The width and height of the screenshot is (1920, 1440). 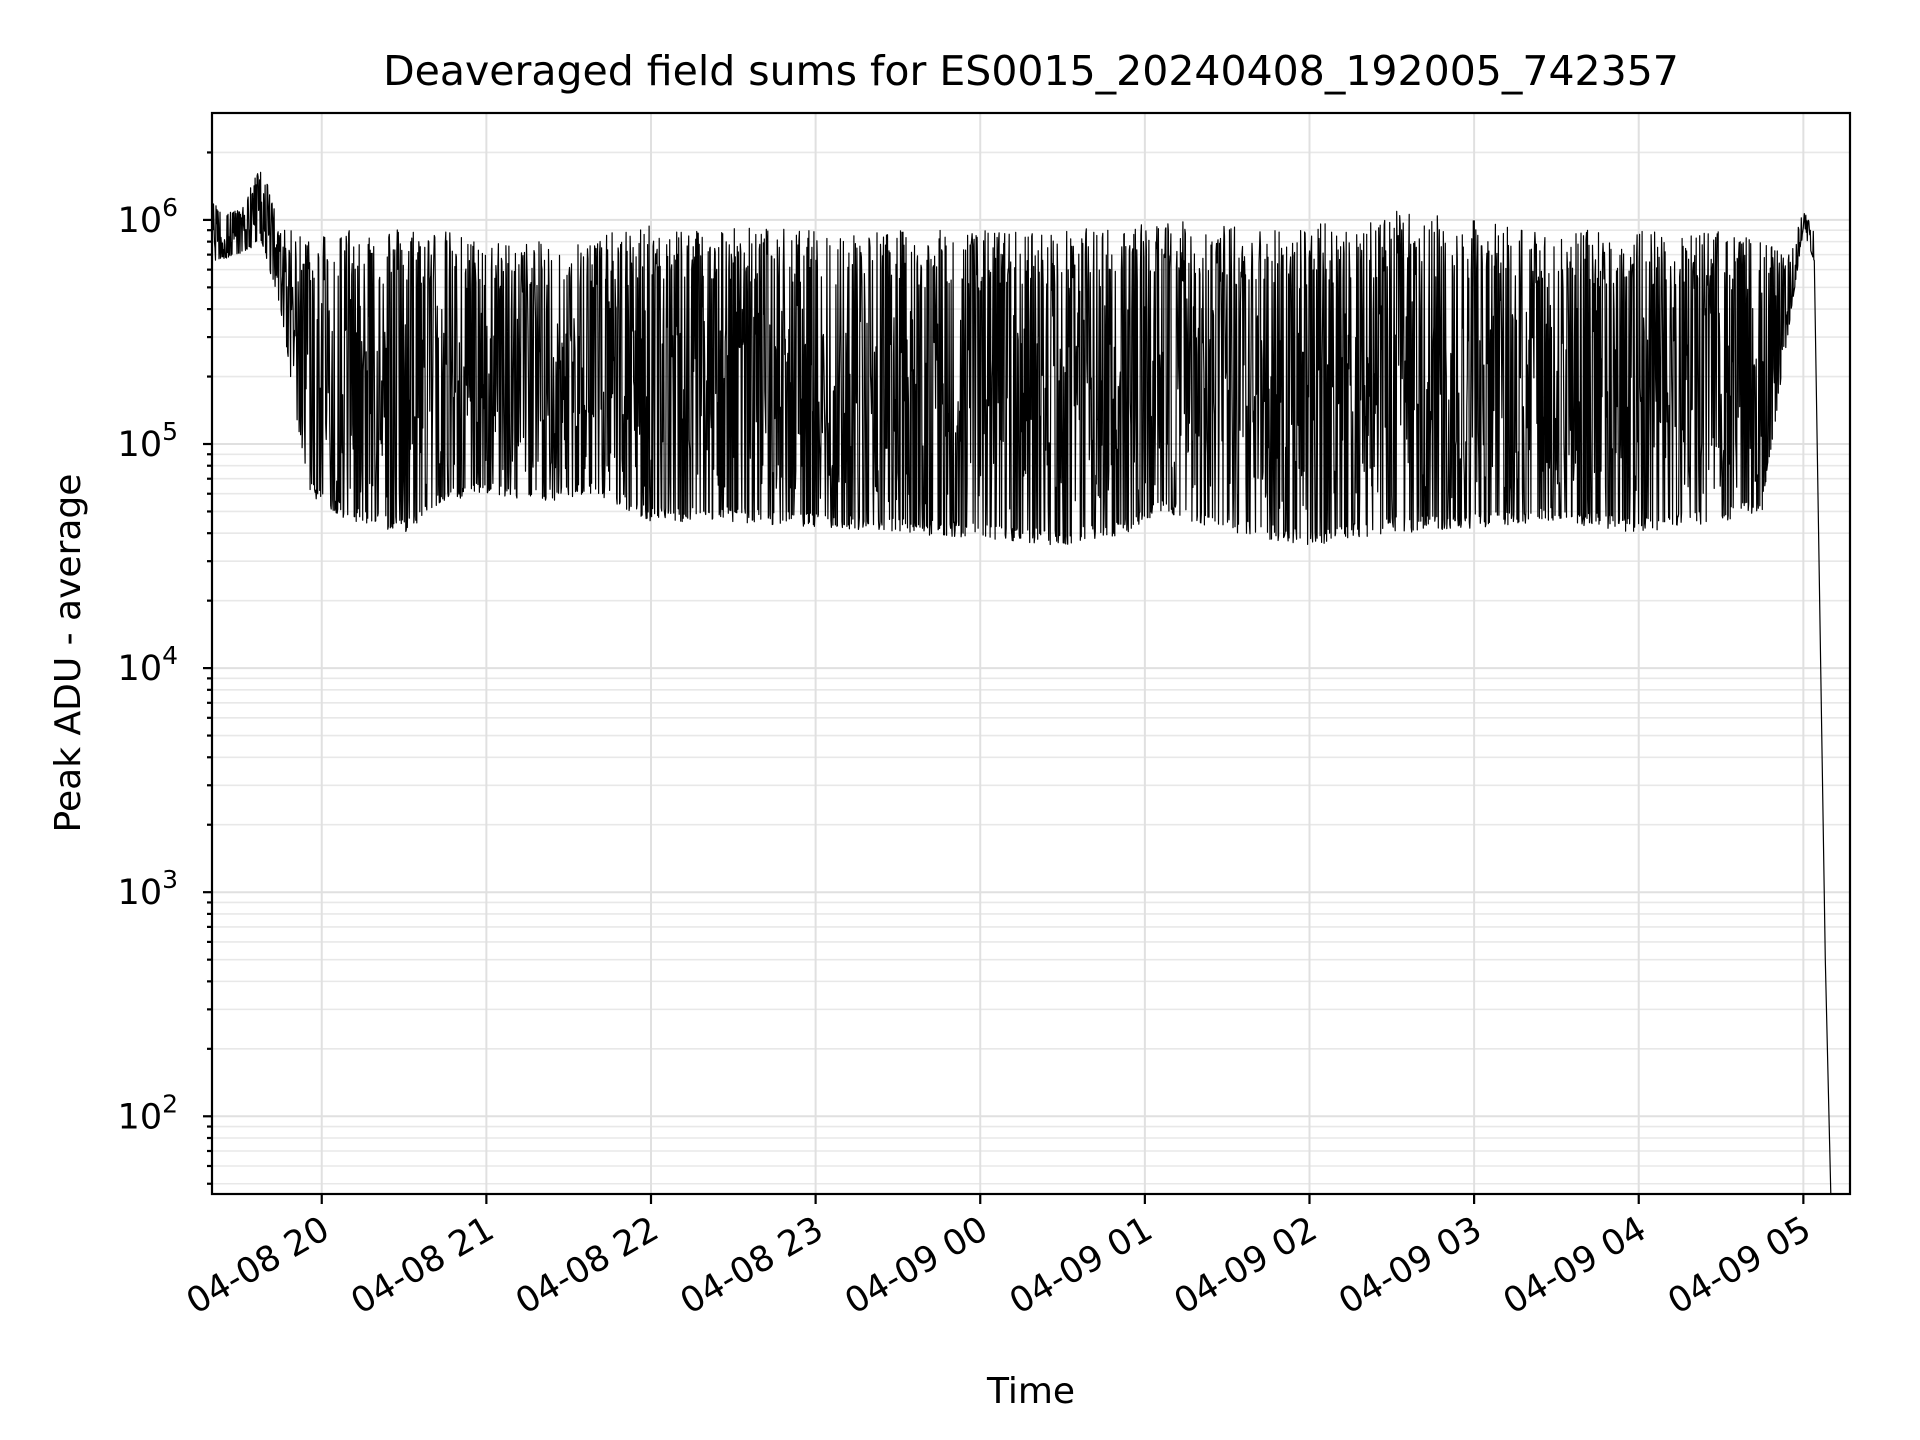 What do you see at coordinates (1030, 1391) in the screenshot?
I see `x-axis-label: Time` at bounding box center [1030, 1391].